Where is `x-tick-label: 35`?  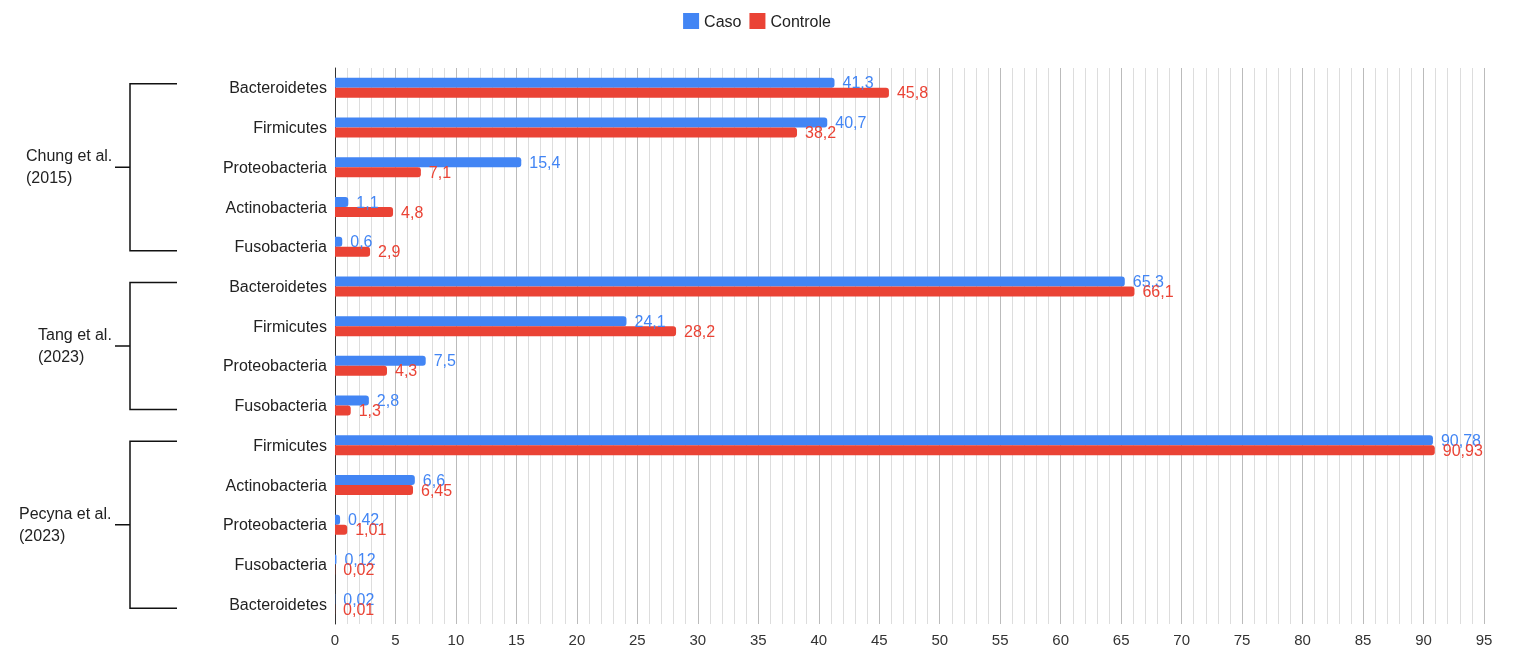
x-tick-label: 35 is located at coordinates (758, 639).